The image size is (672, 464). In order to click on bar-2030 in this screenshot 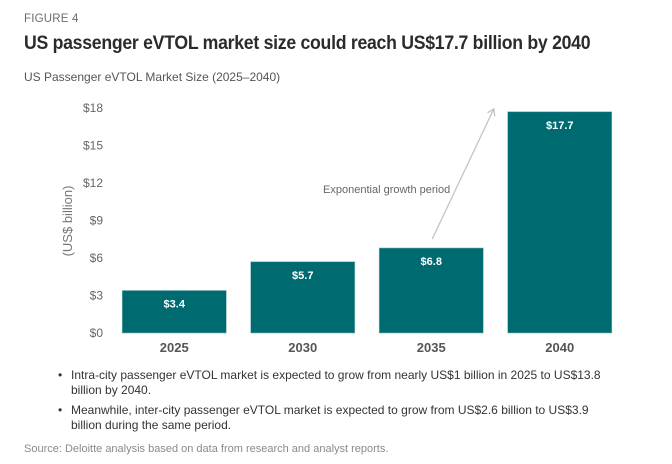, I will do `click(303, 297)`.